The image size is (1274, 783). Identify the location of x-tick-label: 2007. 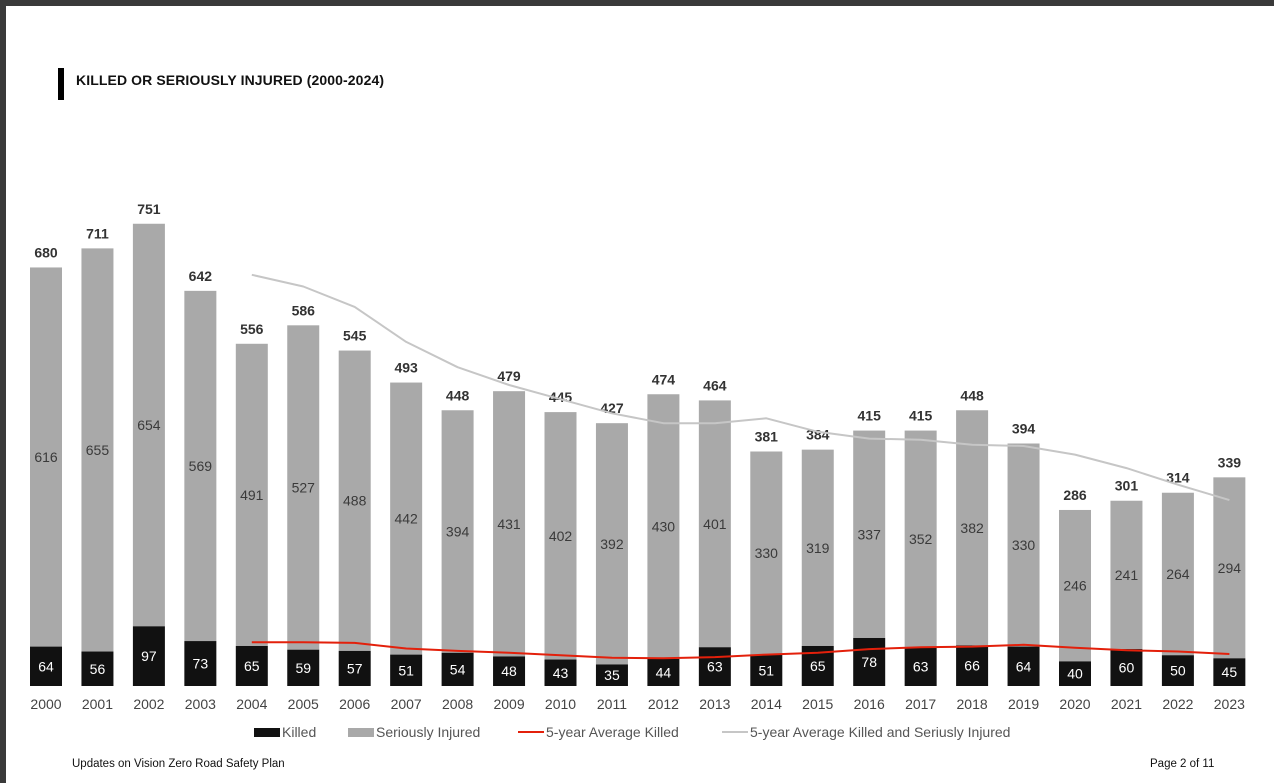
(406, 704).